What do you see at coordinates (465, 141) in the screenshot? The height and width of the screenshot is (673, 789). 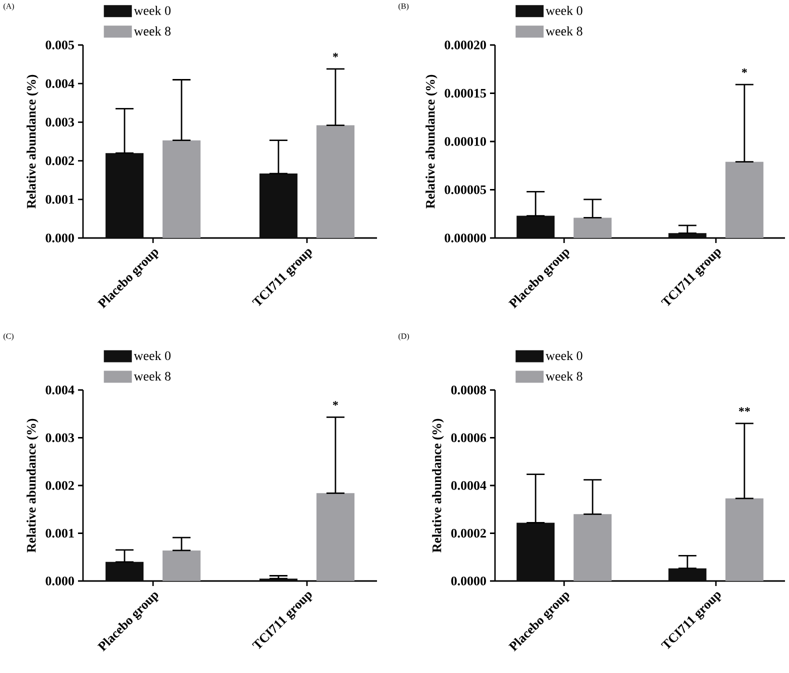 I see `y-tick-label: 0.00010` at bounding box center [465, 141].